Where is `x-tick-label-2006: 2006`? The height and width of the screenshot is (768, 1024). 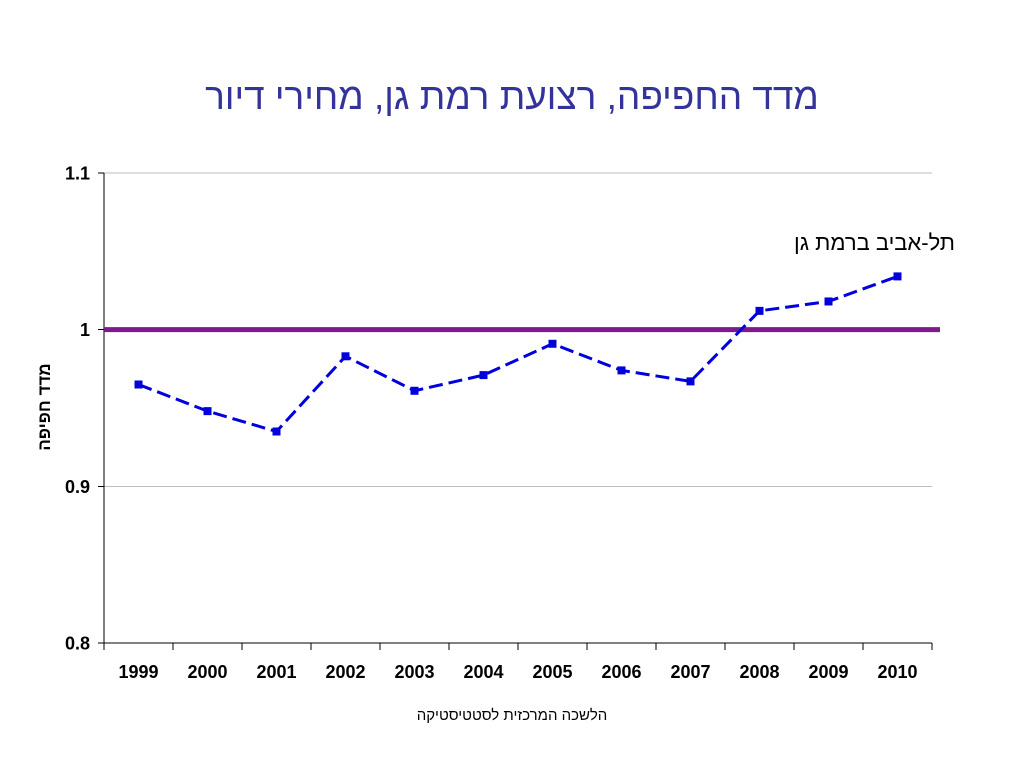 x-tick-label-2006: 2006 is located at coordinates (621, 672).